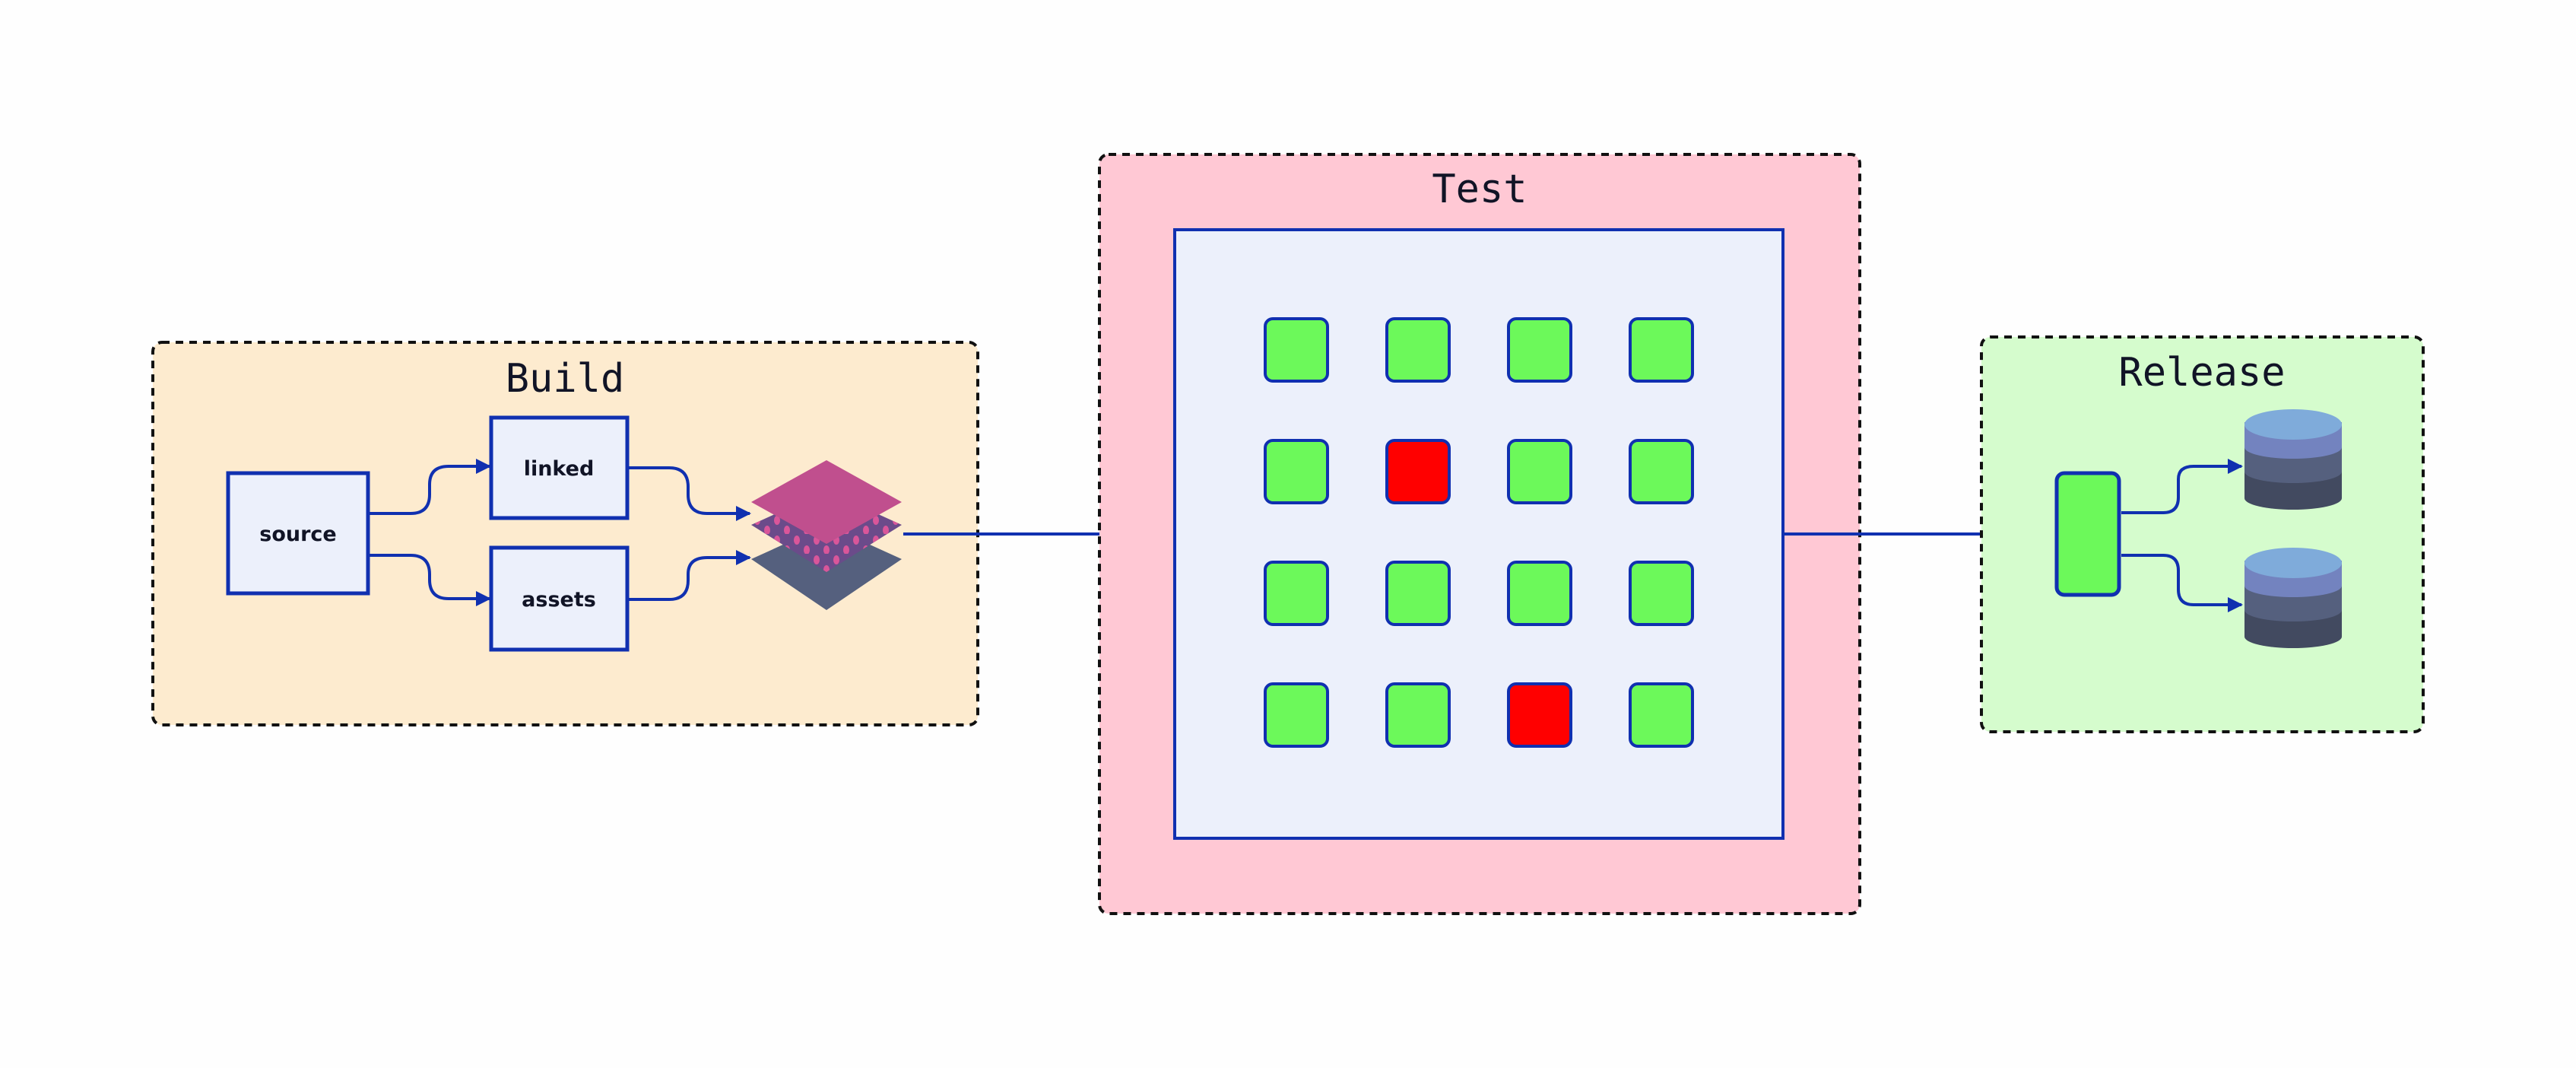 This screenshot has height=1068, width=2576. What do you see at coordinates (2182, 486) in the screenshot?
I see `edge-release-db1` at bounding box center [2182, 486].